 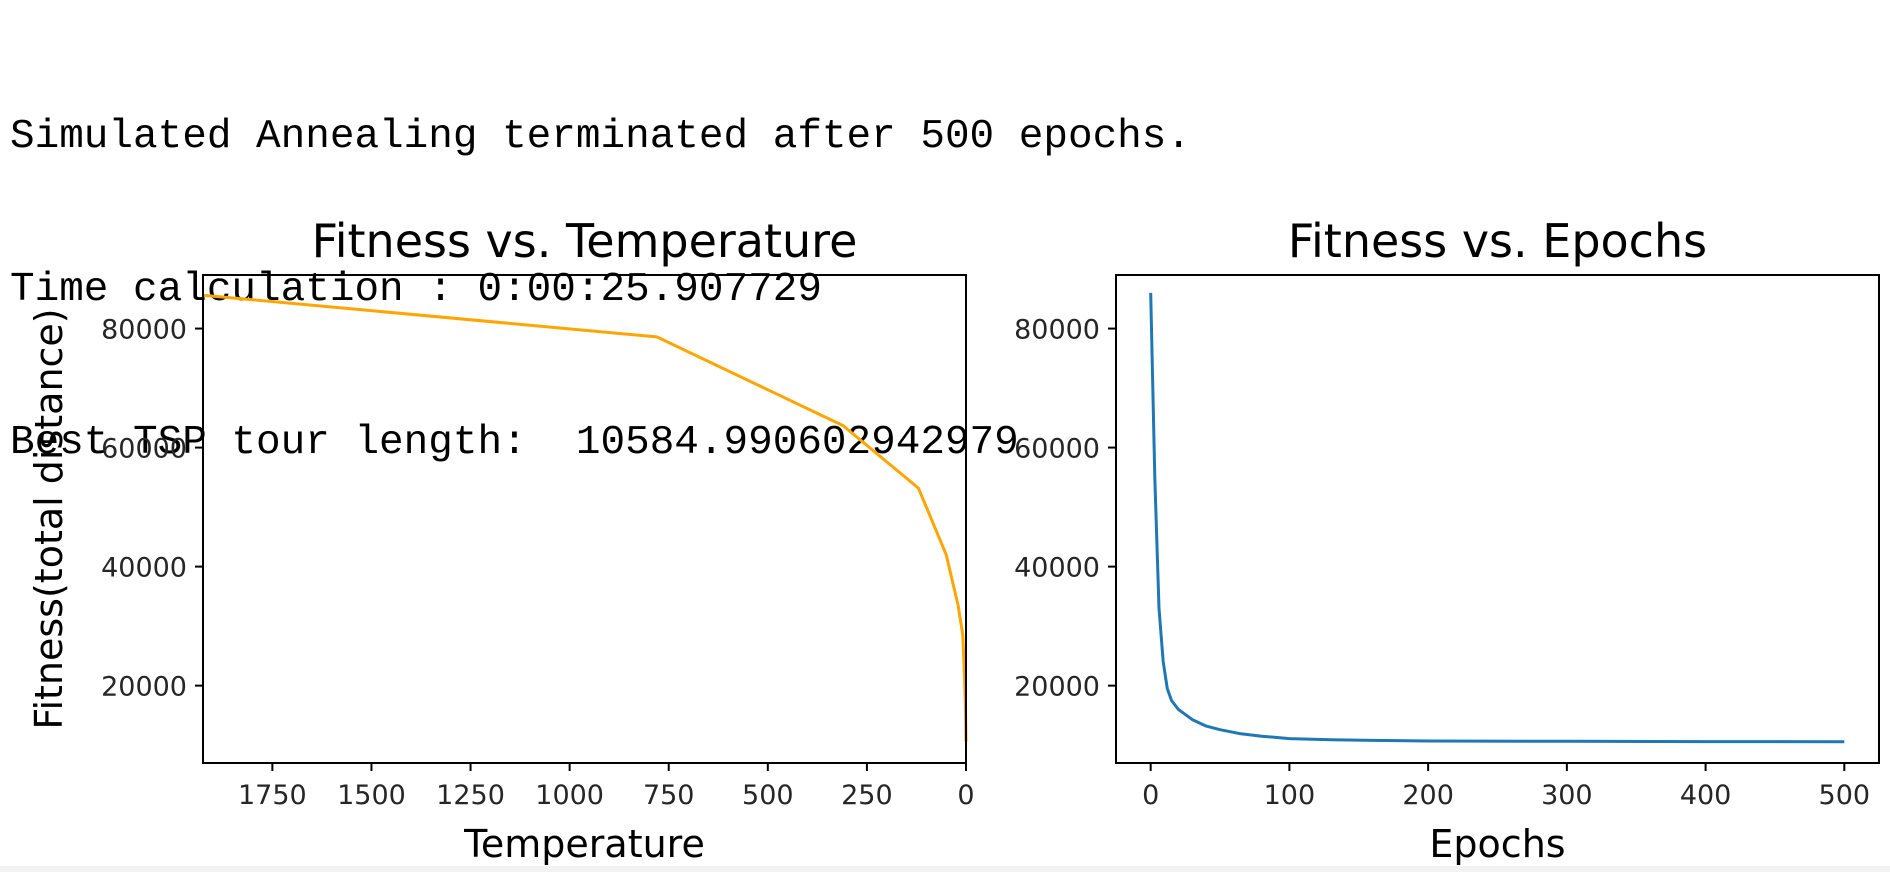 I want to click on x-tick-label: 1250, so click(x=470, y=795).